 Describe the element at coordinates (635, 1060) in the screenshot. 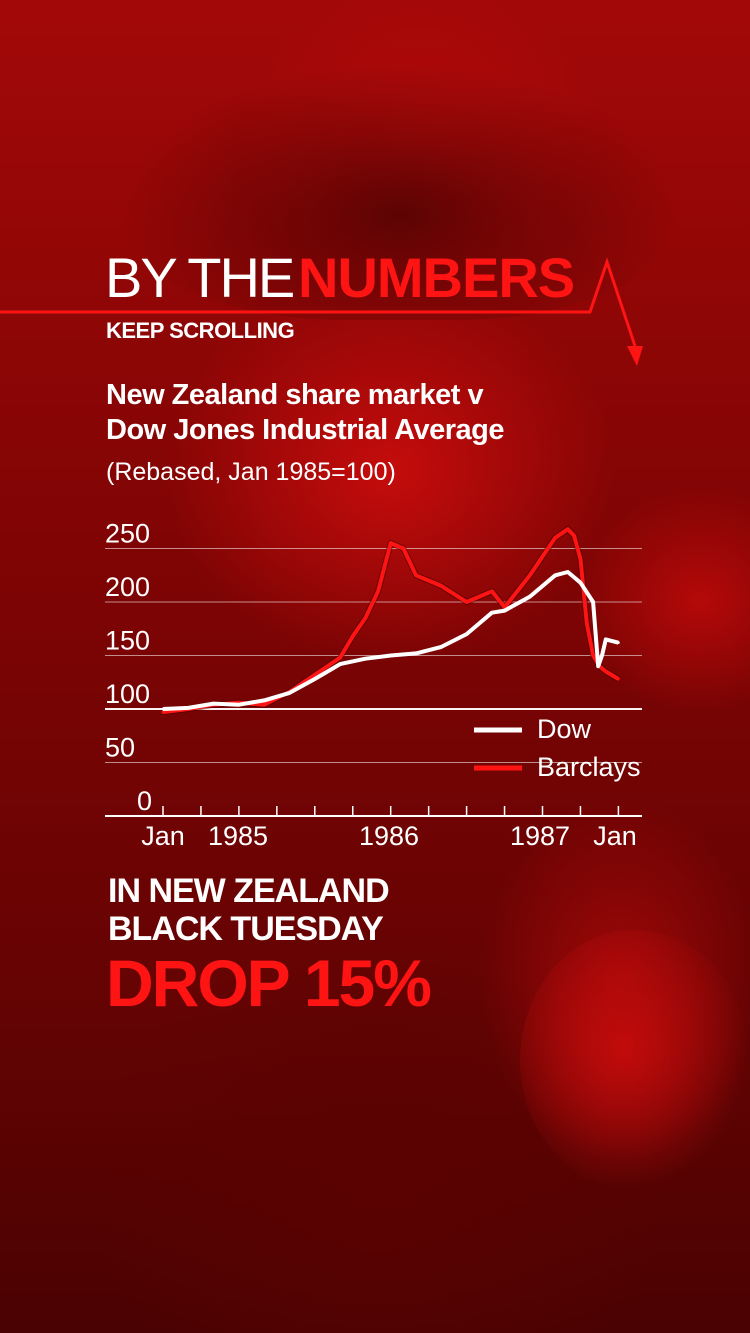

I see `background-receiver` at that location.